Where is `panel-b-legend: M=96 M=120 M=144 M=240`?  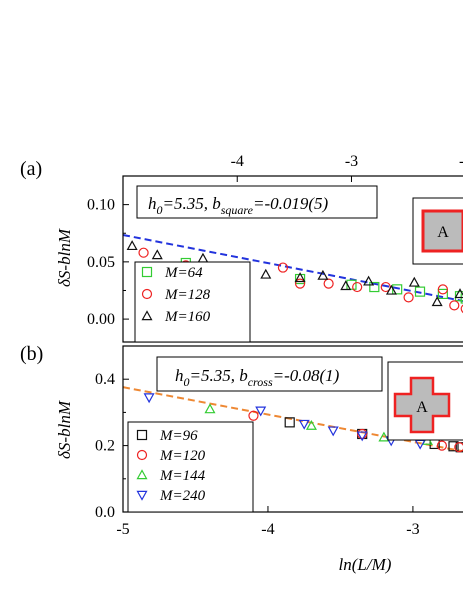
panel-b-legend: M=96 M=120 M=144 M=240 is located at coordinates (190, 467).